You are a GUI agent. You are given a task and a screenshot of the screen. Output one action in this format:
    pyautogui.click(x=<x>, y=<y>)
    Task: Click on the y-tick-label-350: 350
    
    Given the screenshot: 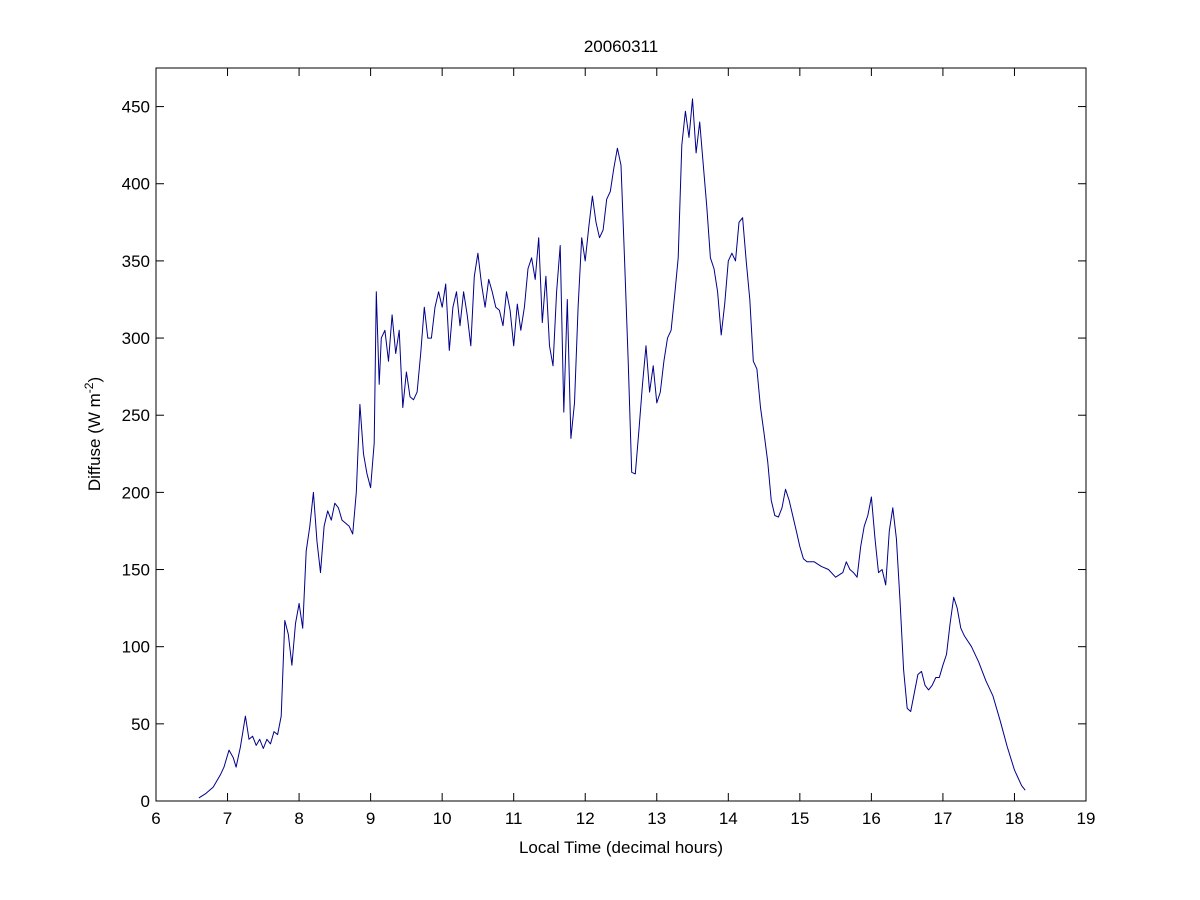 What is the action you would take?
    pyautogui.click(x=136, y=261)
    